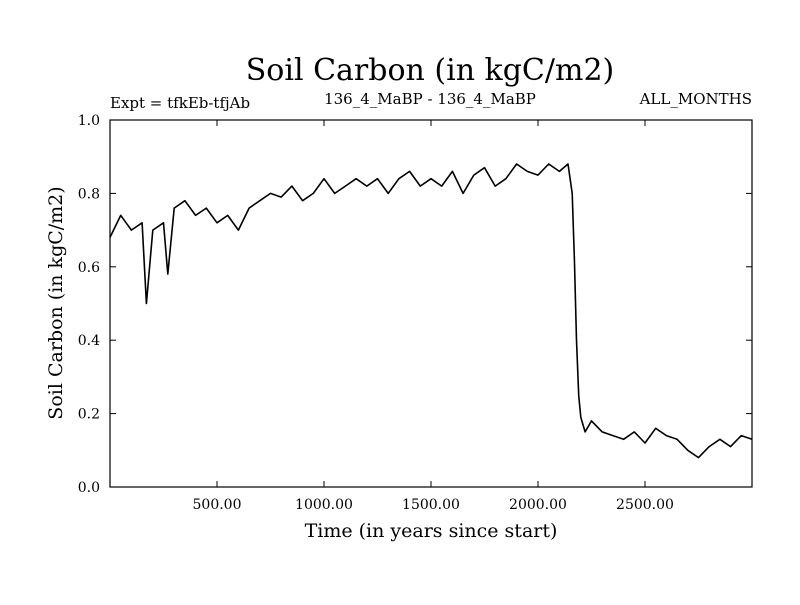 The height and width of the screenshot is (605, 800). I want to click on chart-title: Soil Carbon (in kgC/m2), so click(430, 70).